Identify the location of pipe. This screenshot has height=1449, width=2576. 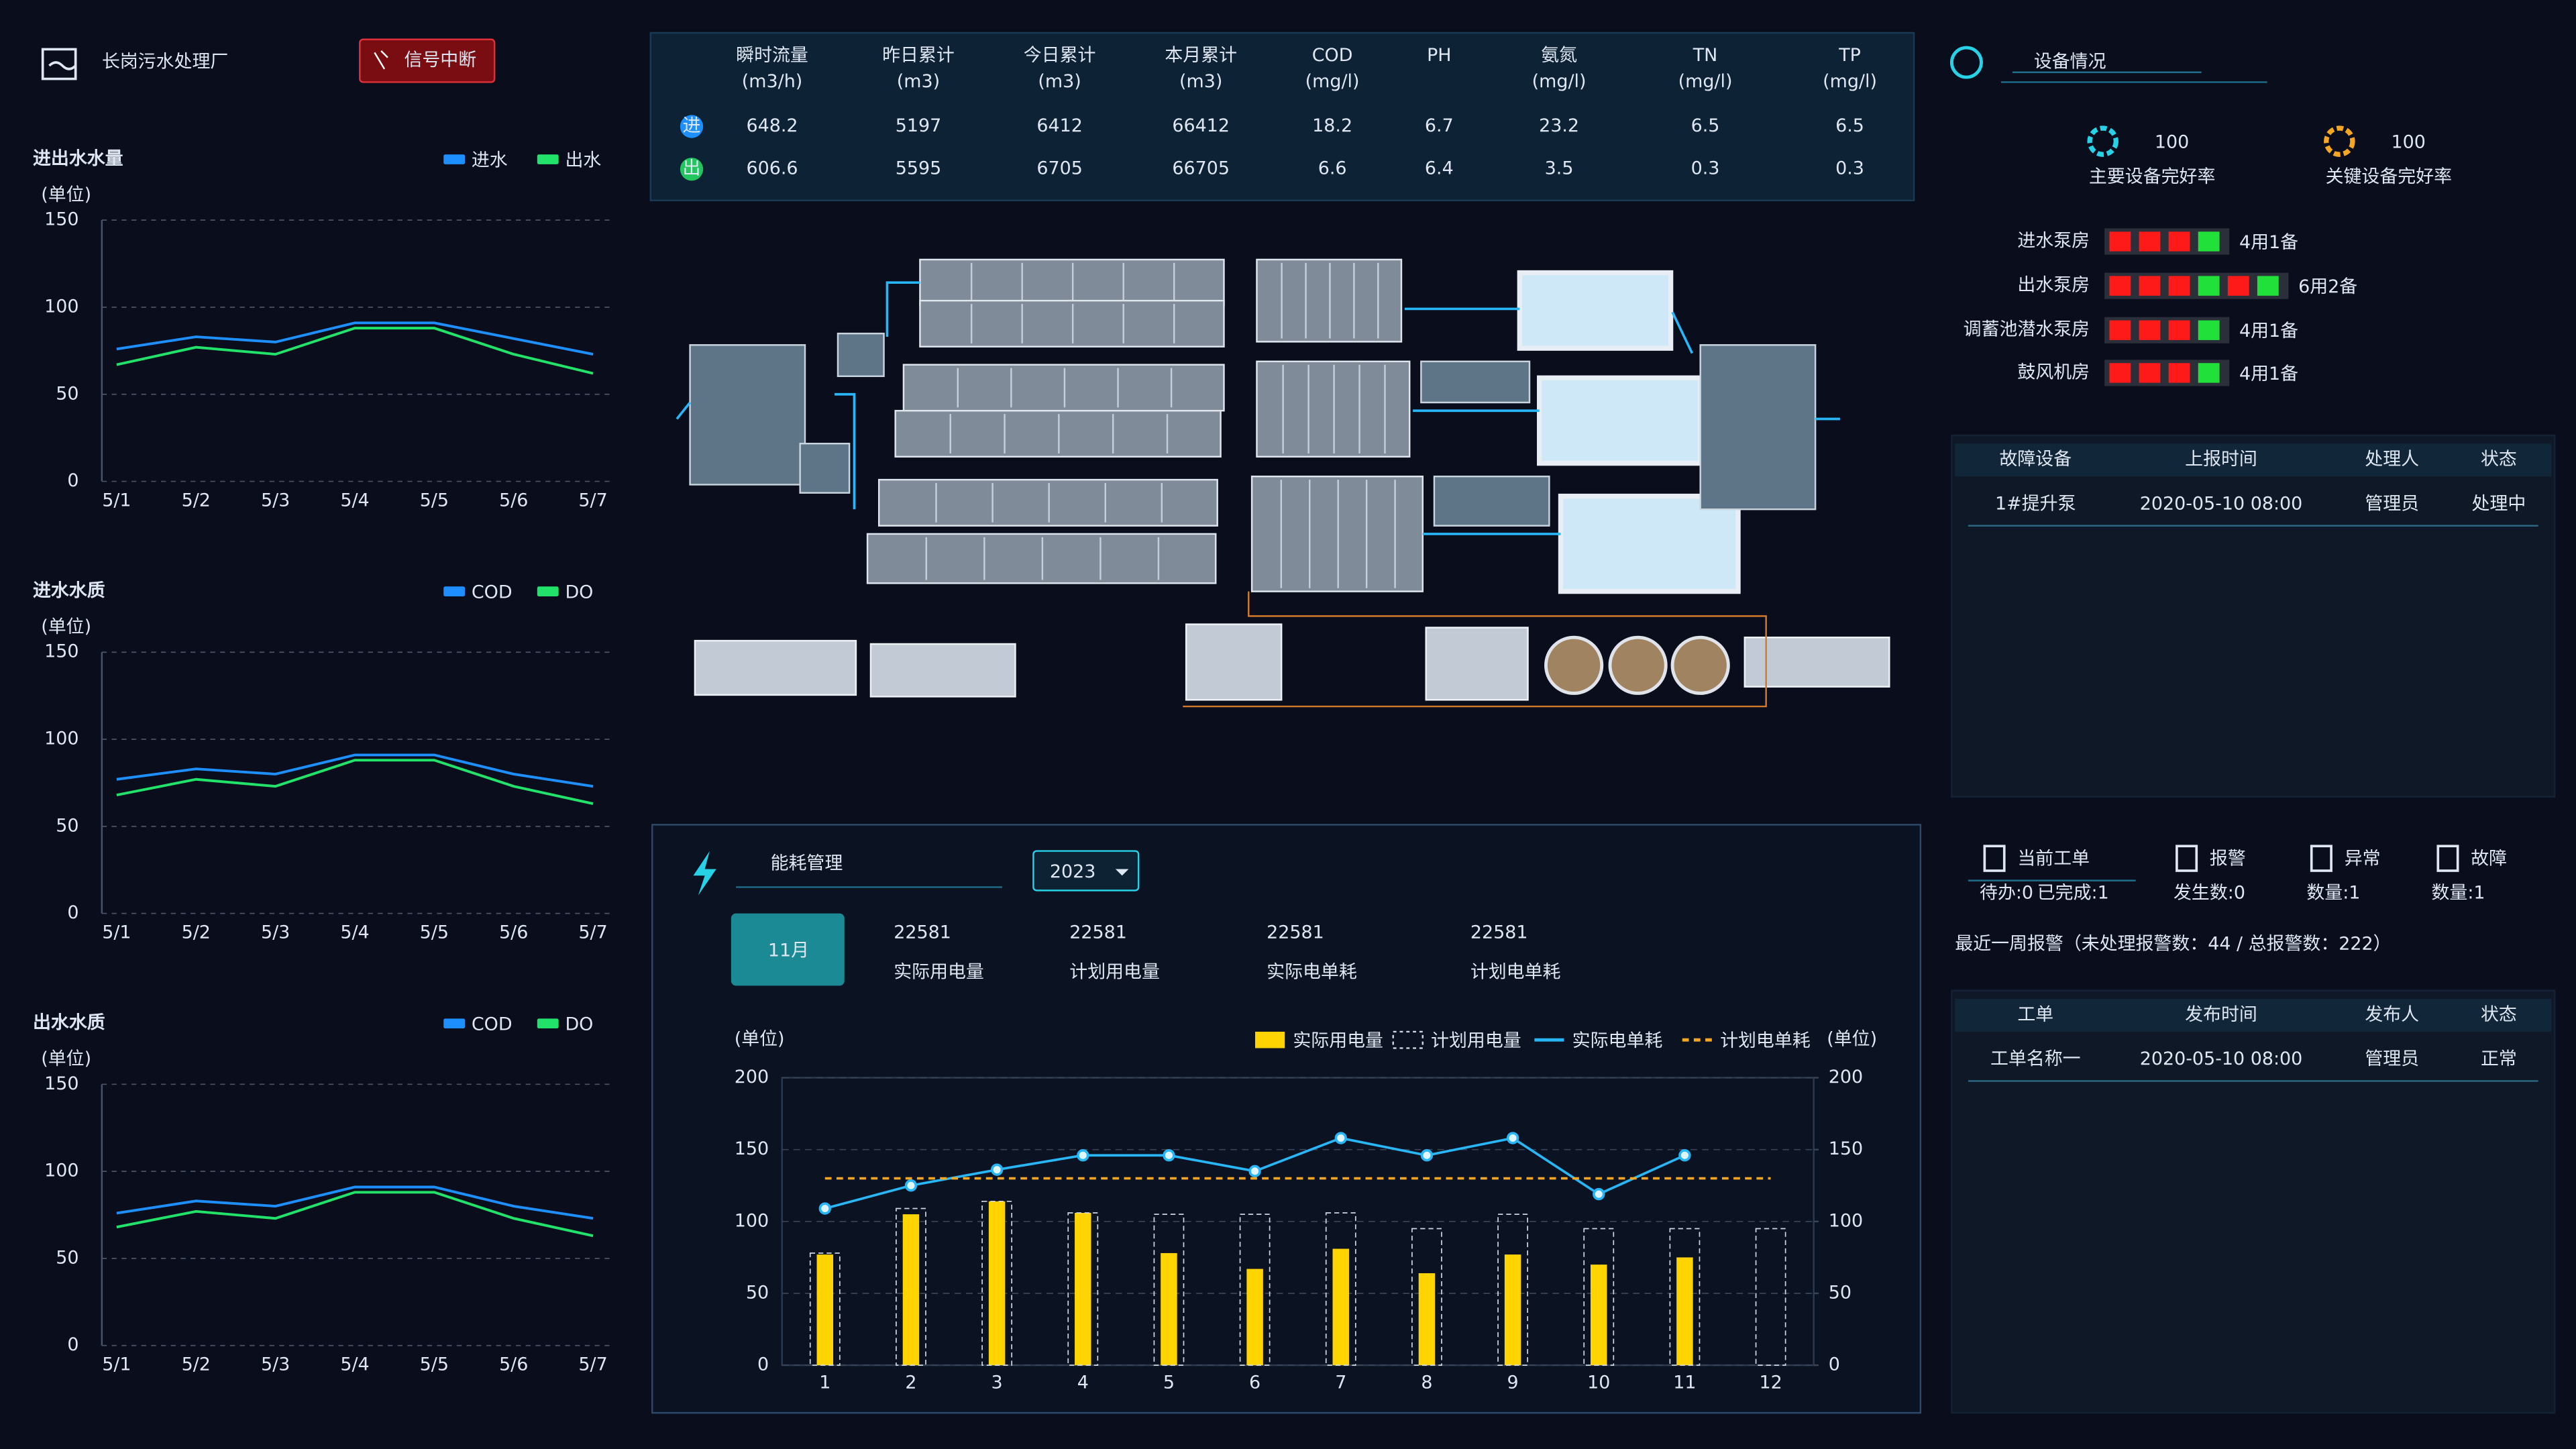
(1258, 408).